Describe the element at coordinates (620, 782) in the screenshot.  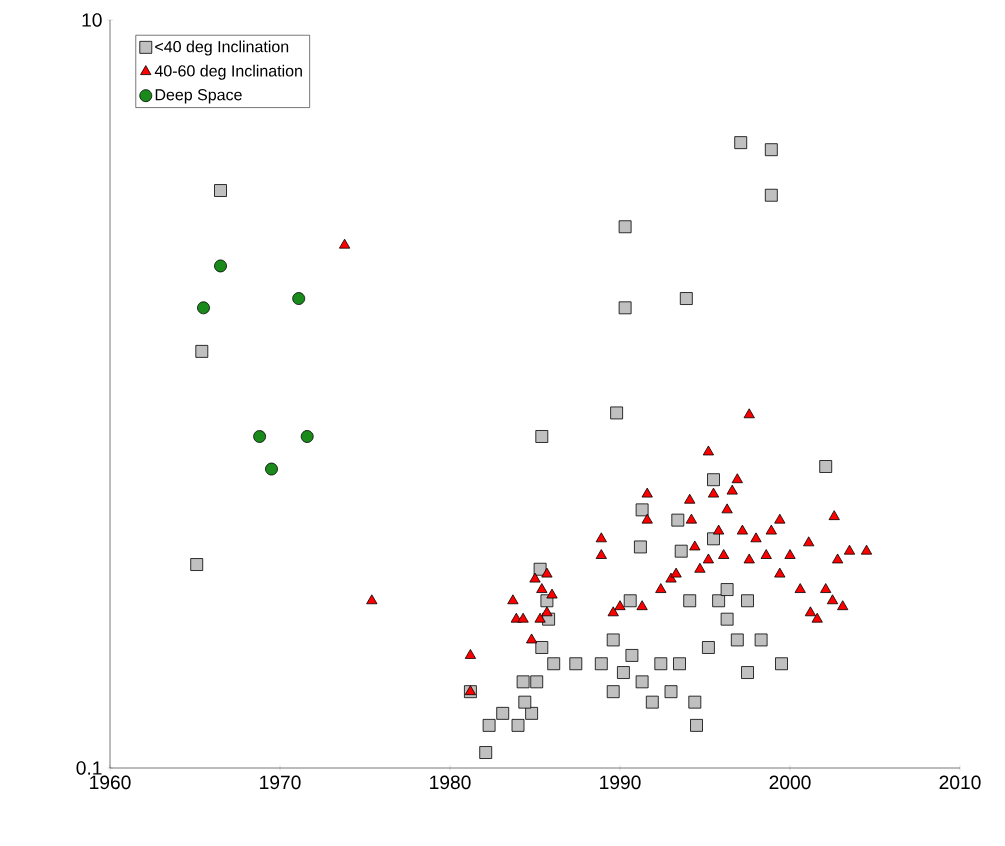
I see `x-tick-label: 1990` at that location.